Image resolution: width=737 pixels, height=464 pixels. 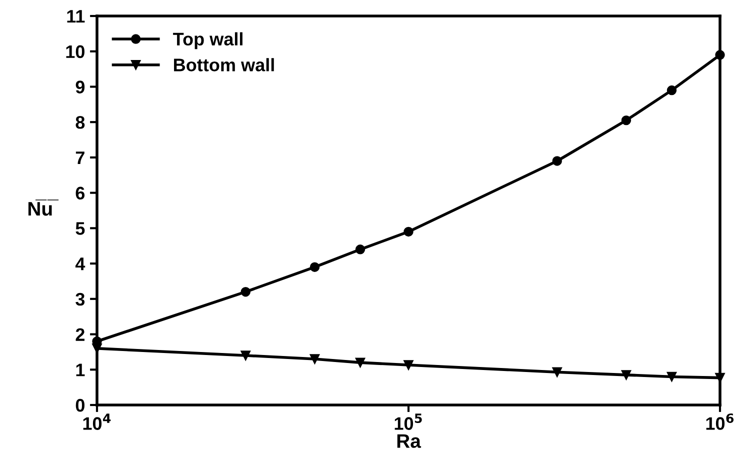 What do you see at coordinates (80, 370) in the screenshot?
I see `y-tick-label: 1` at bounding box center [80, 370].